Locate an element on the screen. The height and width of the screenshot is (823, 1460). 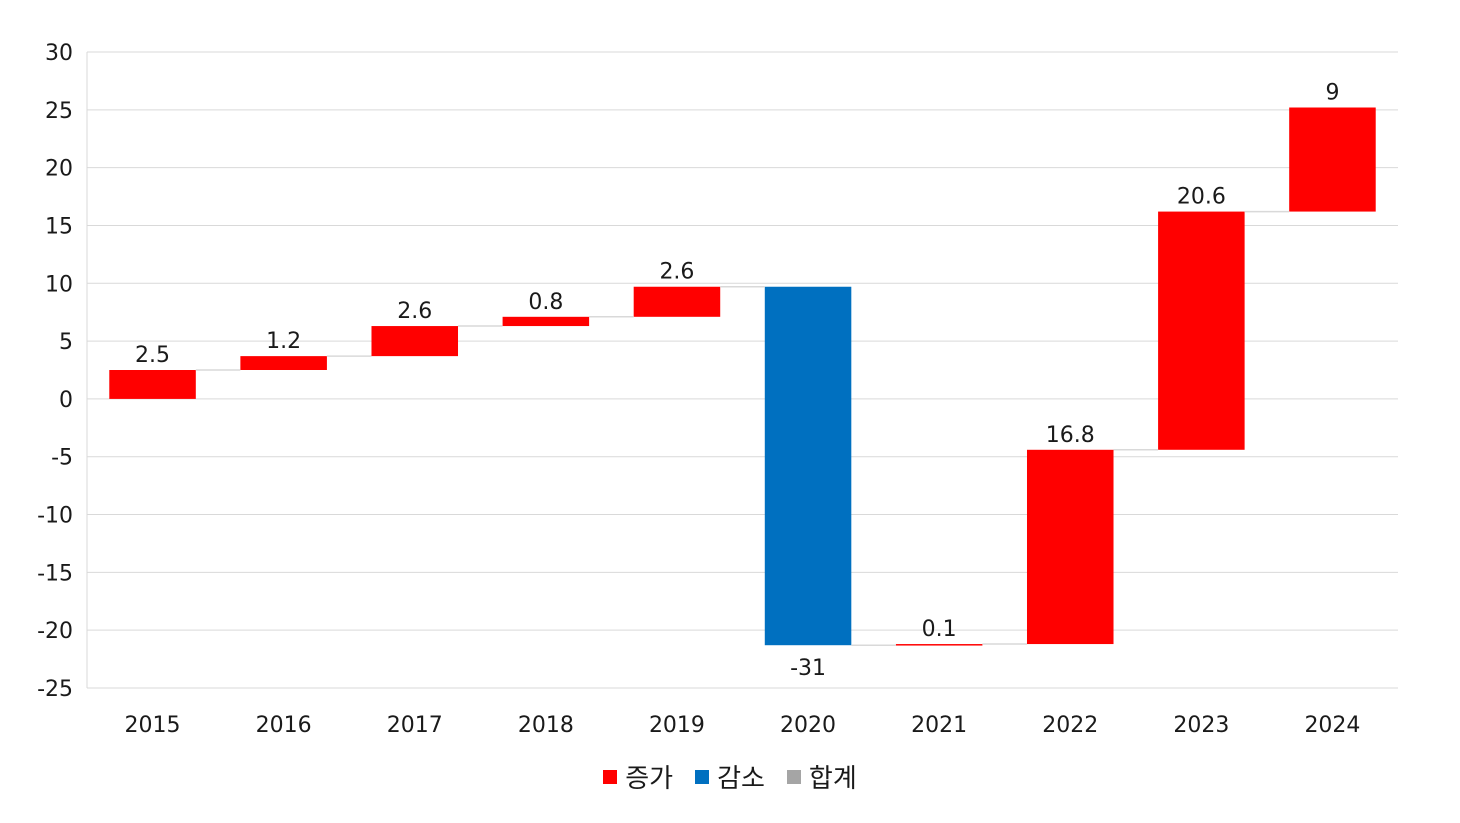
y-tick-label-3: 15 is located at coordinates (59, 226).